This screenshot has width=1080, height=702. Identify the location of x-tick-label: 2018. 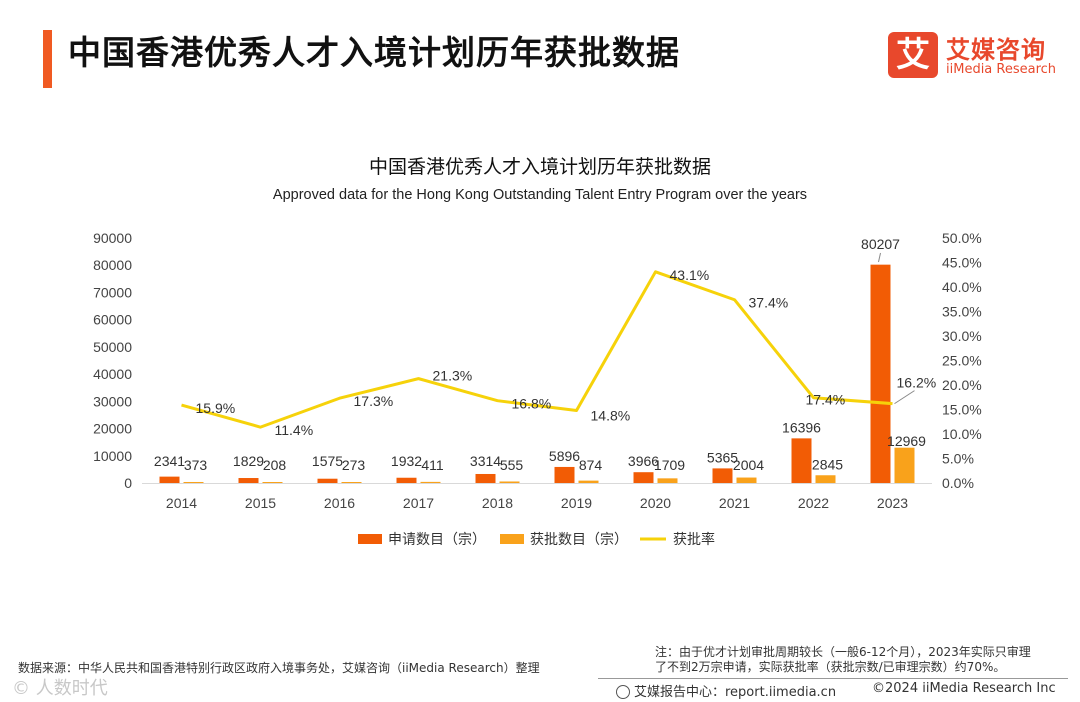
(497, 503).